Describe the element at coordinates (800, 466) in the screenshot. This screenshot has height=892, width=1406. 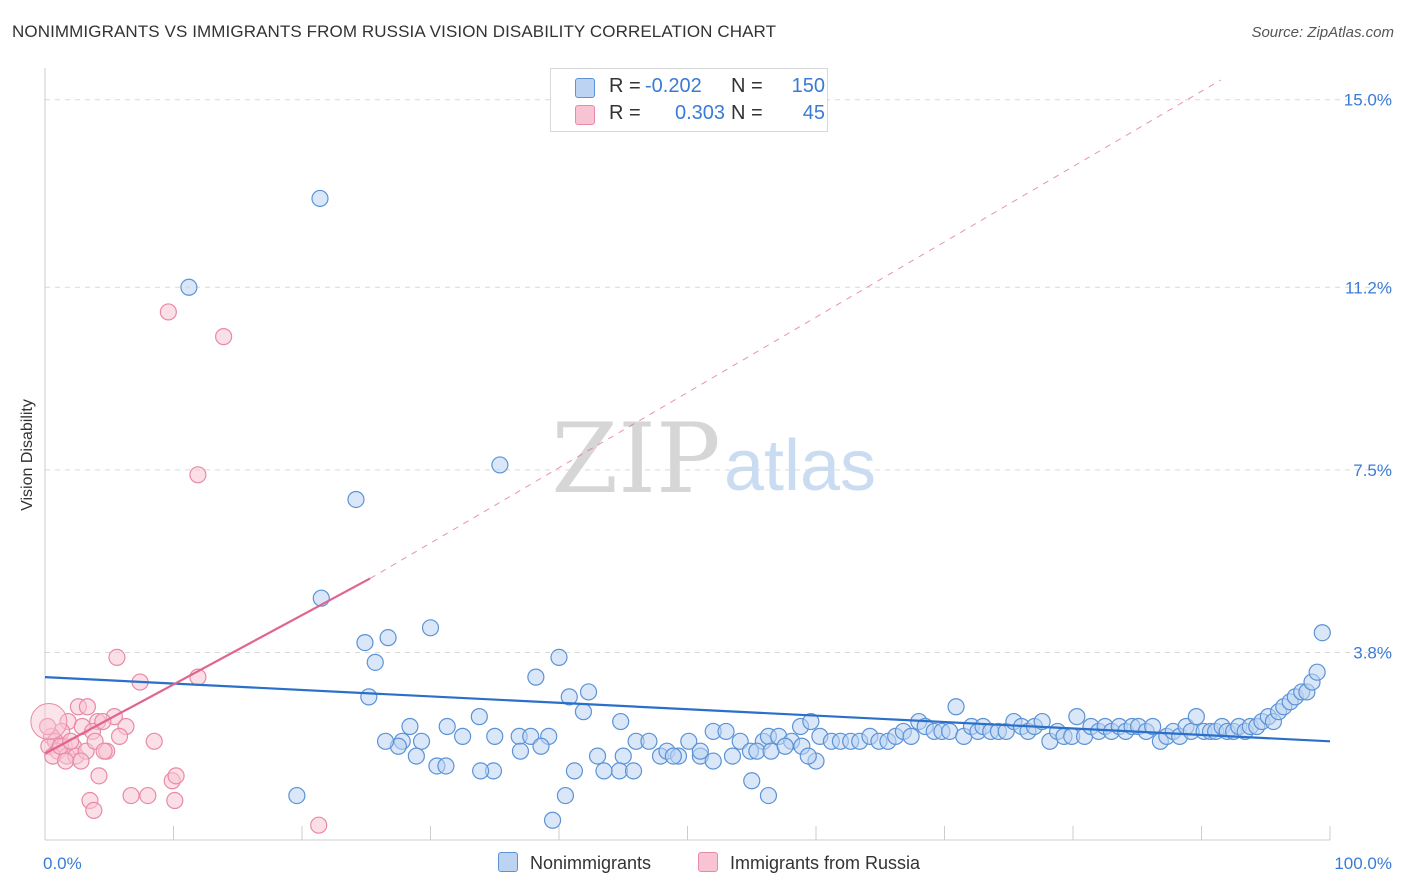
I see `watermark-atlas: atlas` at that location.